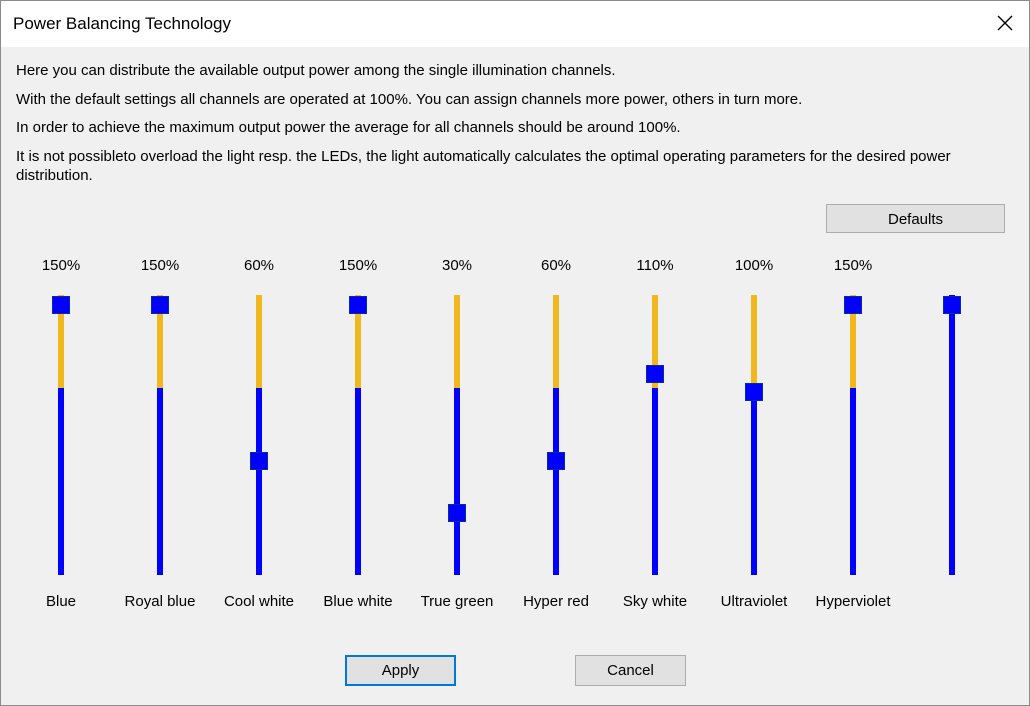 The height and width of the screenshot is (706, 1030). I want to click on channel-value-label: 30%, so click(457, 265).